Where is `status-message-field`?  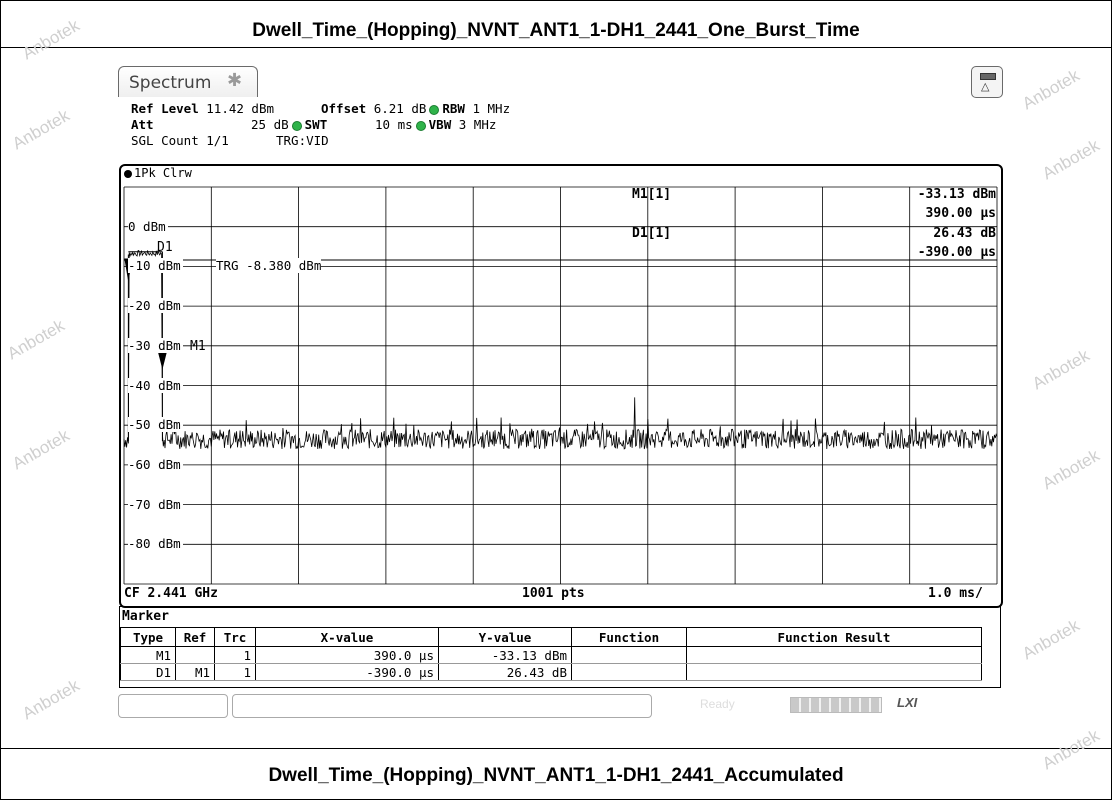
status-message-field is located at coordinates (442, 706).